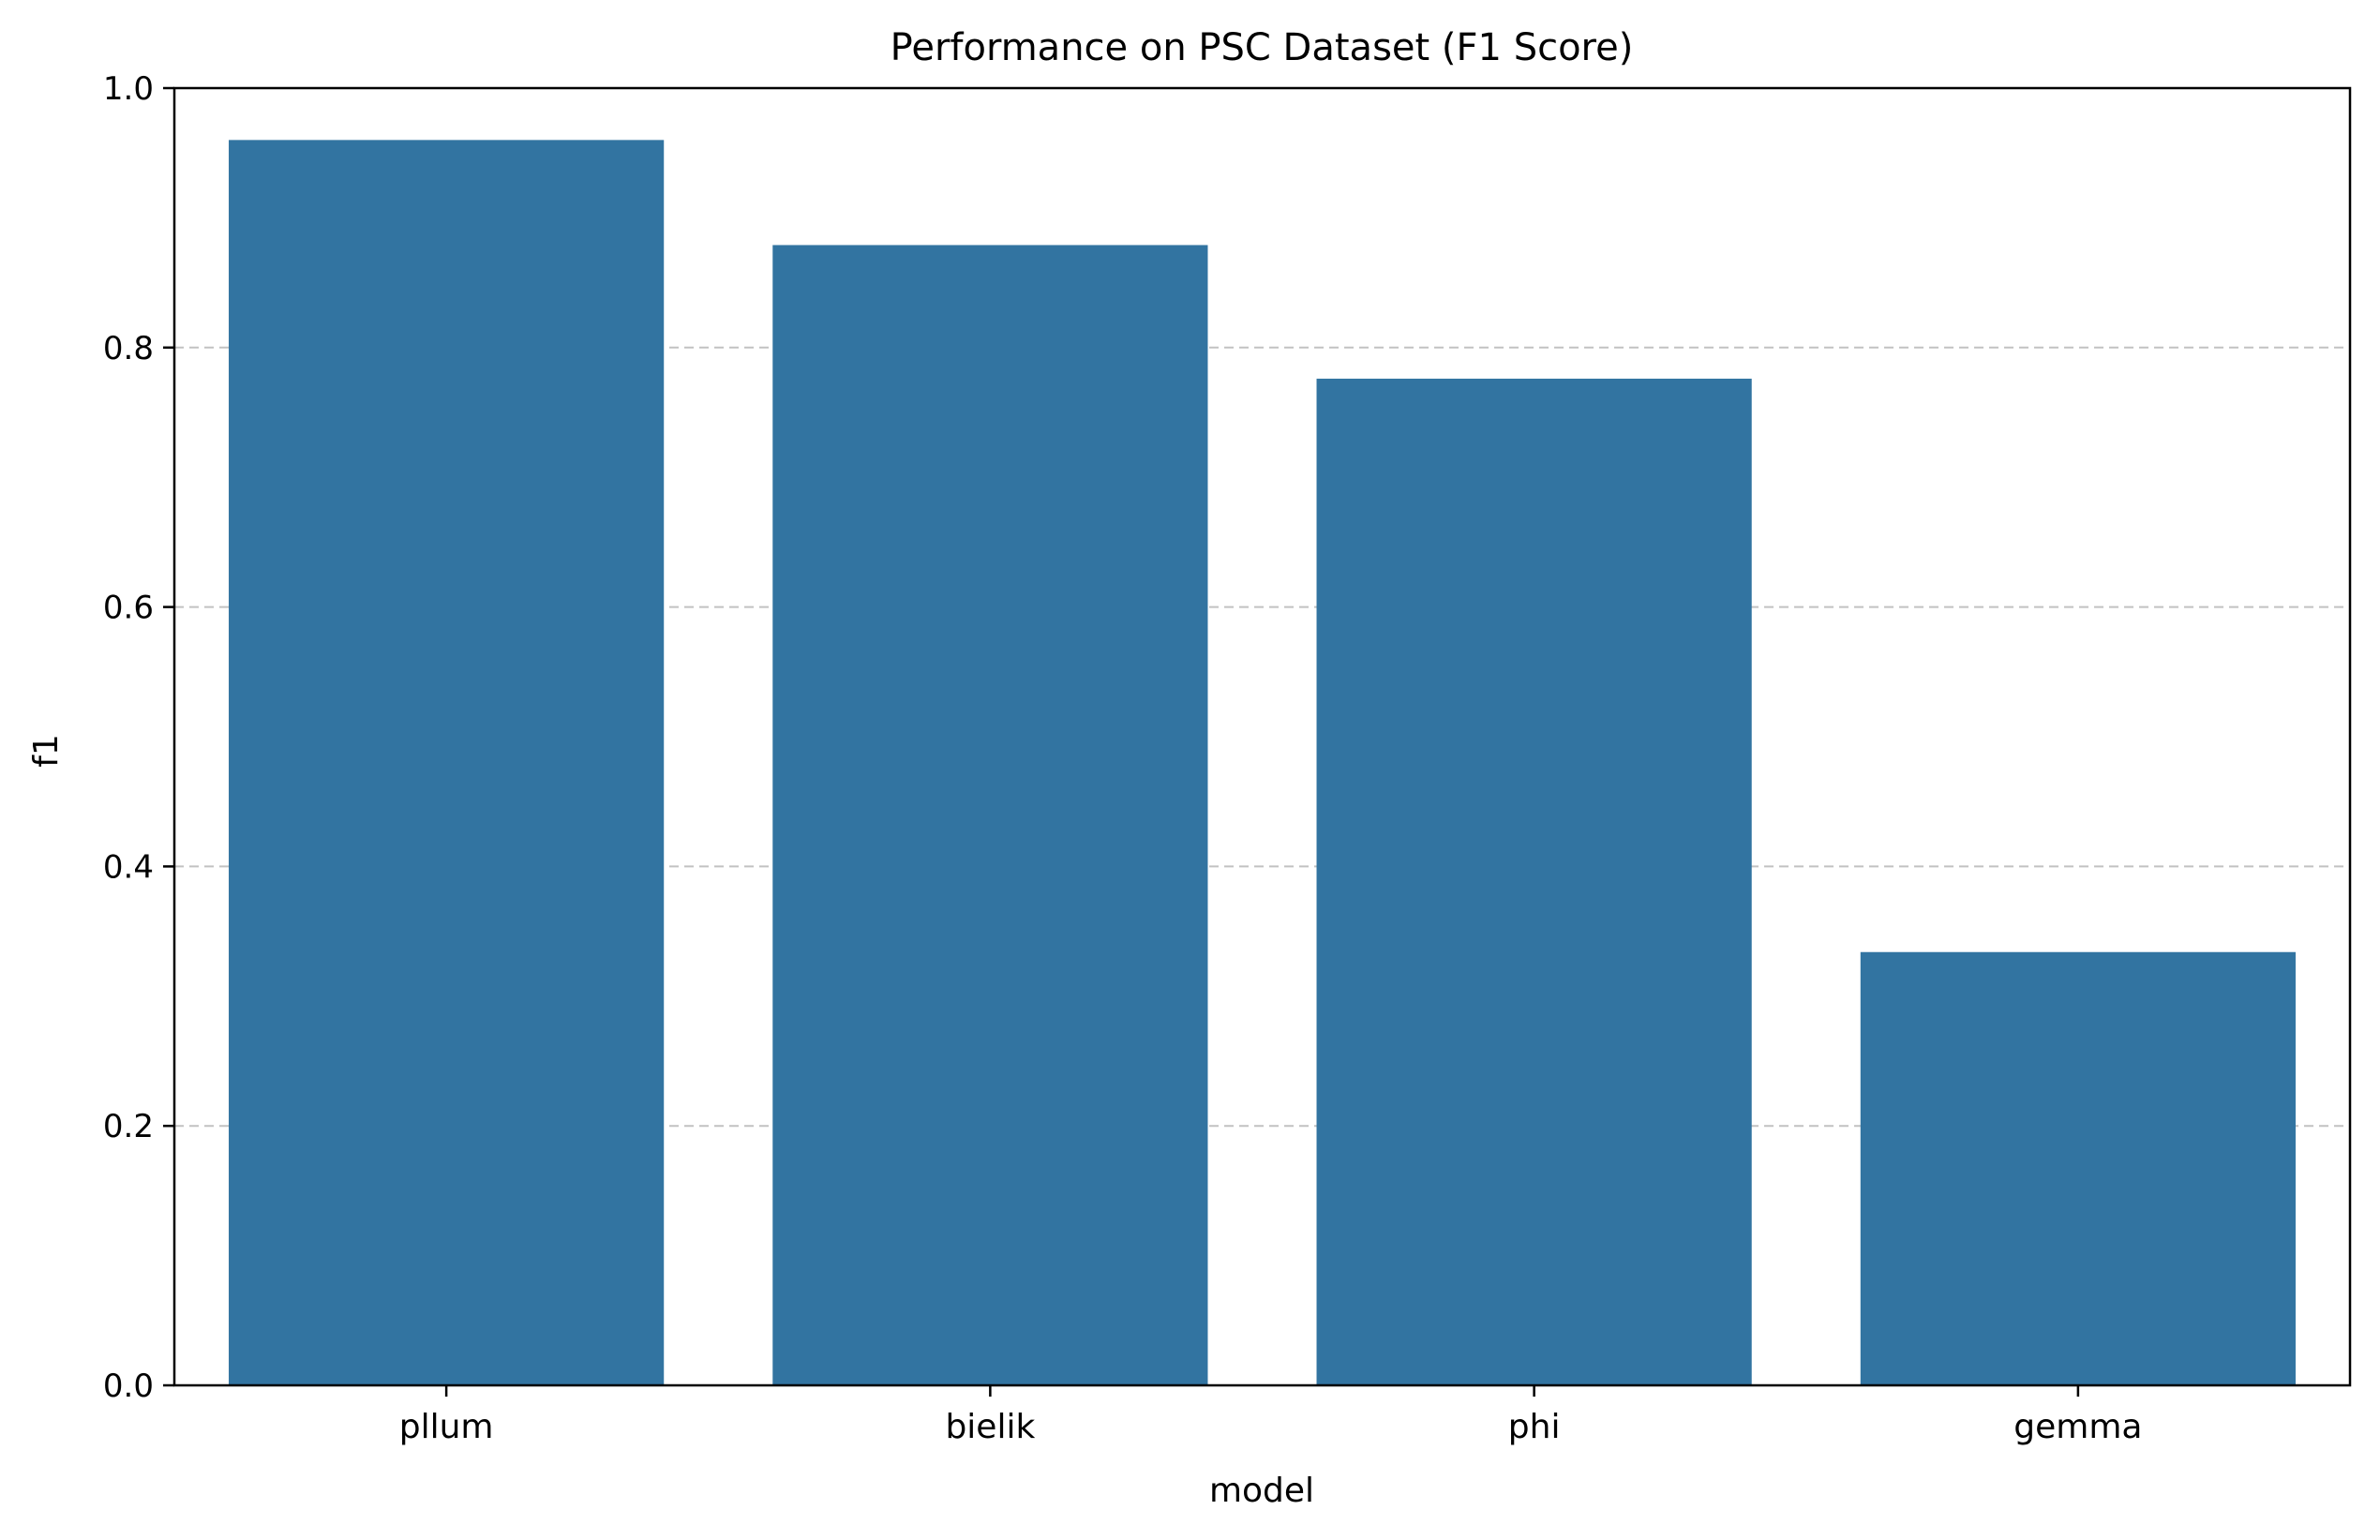  What do you see at coordinates (128, 867) in the screenshot?
I see `y-tick-label: 0.4` at bounding box center [128, 867].